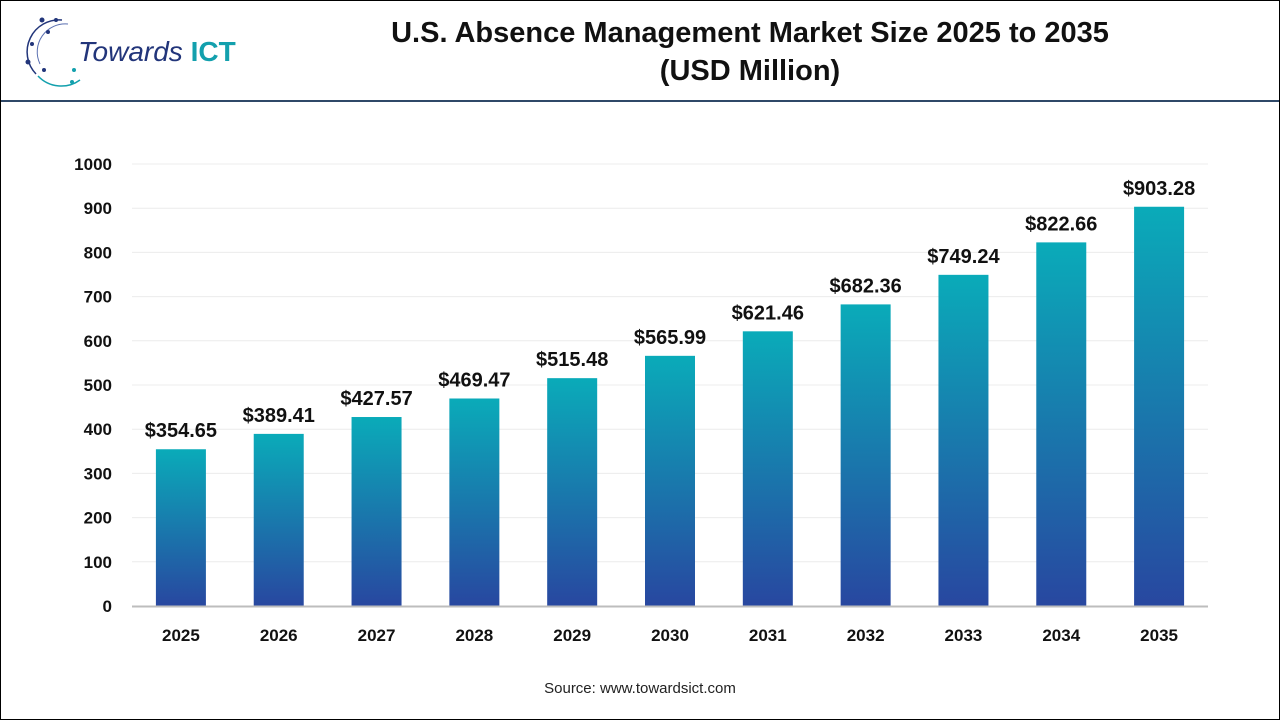 The image size is (1280, 720). I want to click on bar-2028, so click(474, 502).